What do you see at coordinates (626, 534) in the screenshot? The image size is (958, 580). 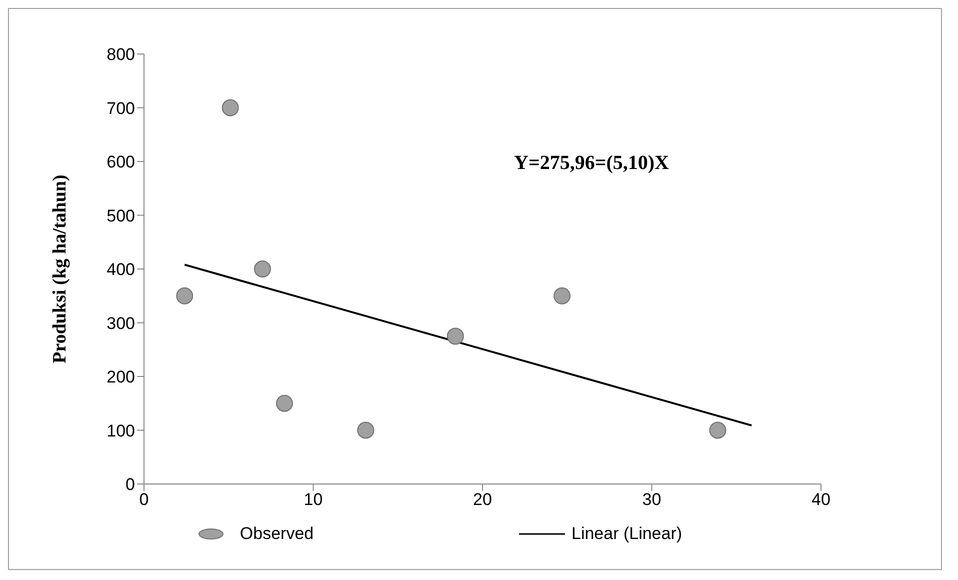 I see `legend-label: Linear (Linear)` at bounding box center [626, 534].